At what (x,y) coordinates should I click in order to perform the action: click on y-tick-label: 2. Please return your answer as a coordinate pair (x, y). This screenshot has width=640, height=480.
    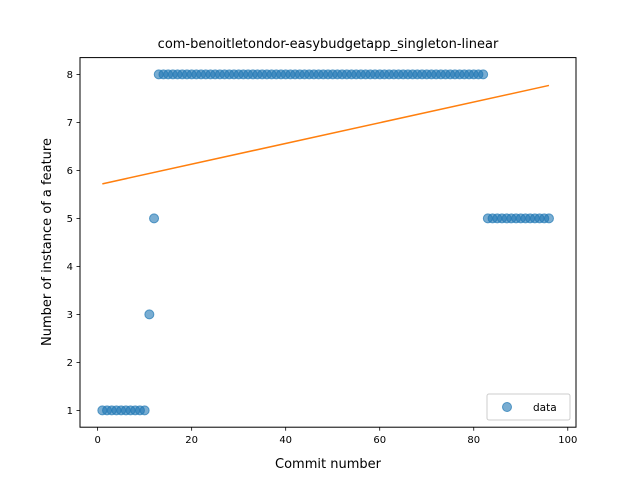
    Looking at the image, I should click on (70, 363).